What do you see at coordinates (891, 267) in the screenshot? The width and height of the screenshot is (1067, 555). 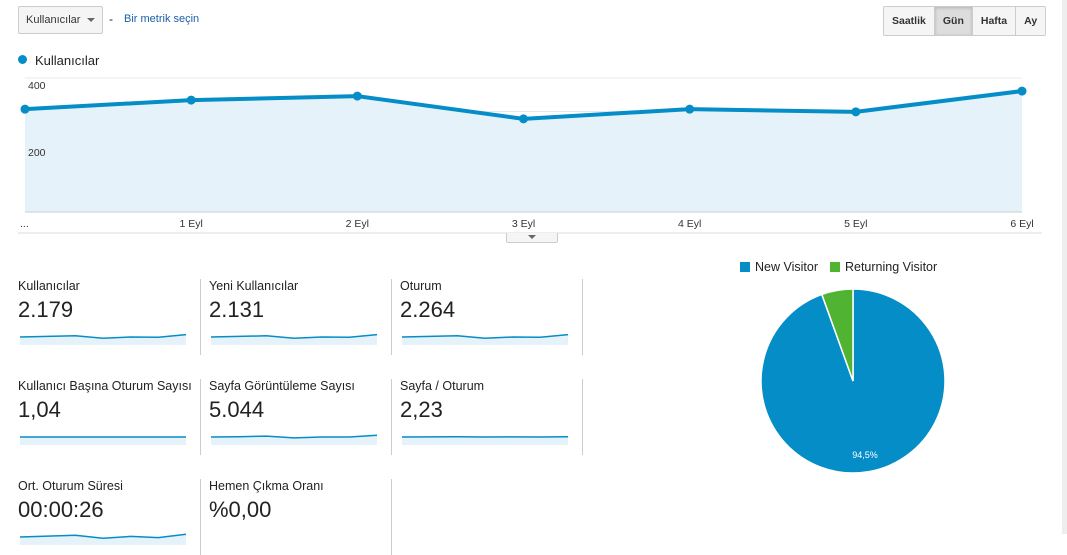 I see `legend-label: Returning Visitor` at bounding box center [891, 267].